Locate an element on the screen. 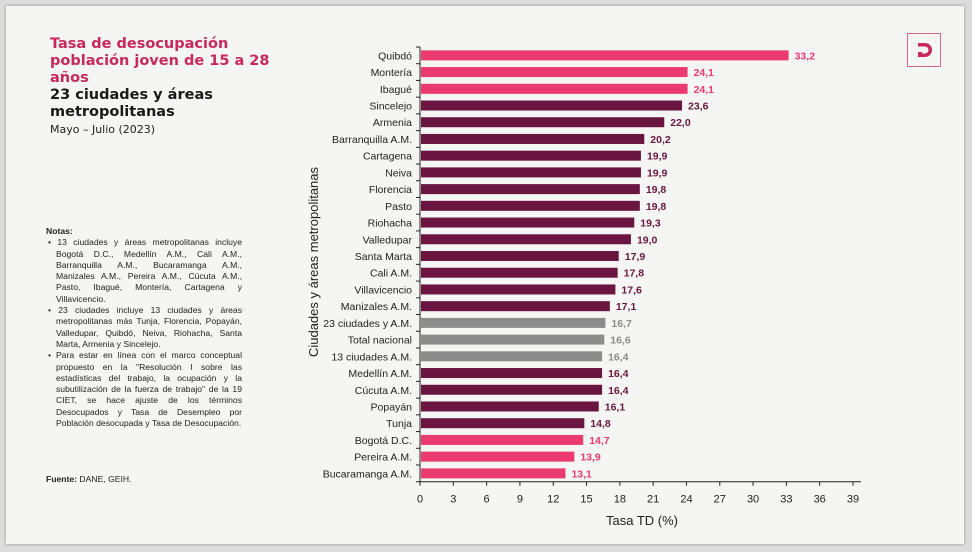 This screenshot has width=972, height=552. x-tick-label: 0 is located at coordinates (420, 500).